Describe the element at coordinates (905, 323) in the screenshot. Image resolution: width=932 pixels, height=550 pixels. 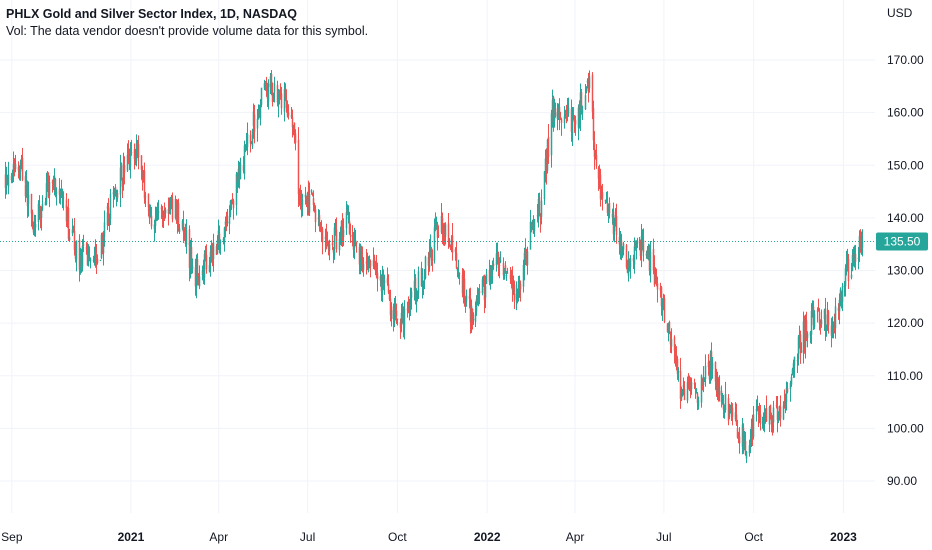
I see `y-tick-label: 120.00` at that location.